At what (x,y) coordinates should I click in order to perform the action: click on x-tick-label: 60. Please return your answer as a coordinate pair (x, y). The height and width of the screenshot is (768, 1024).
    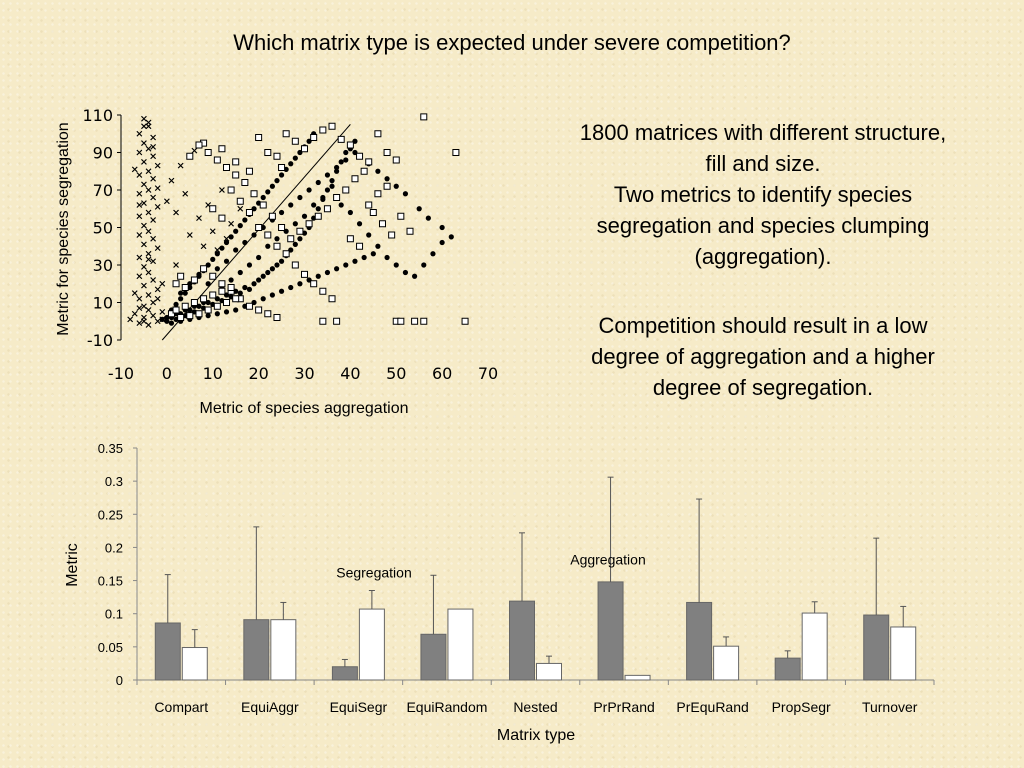
    Looking at the image, I should click on (442, 373).